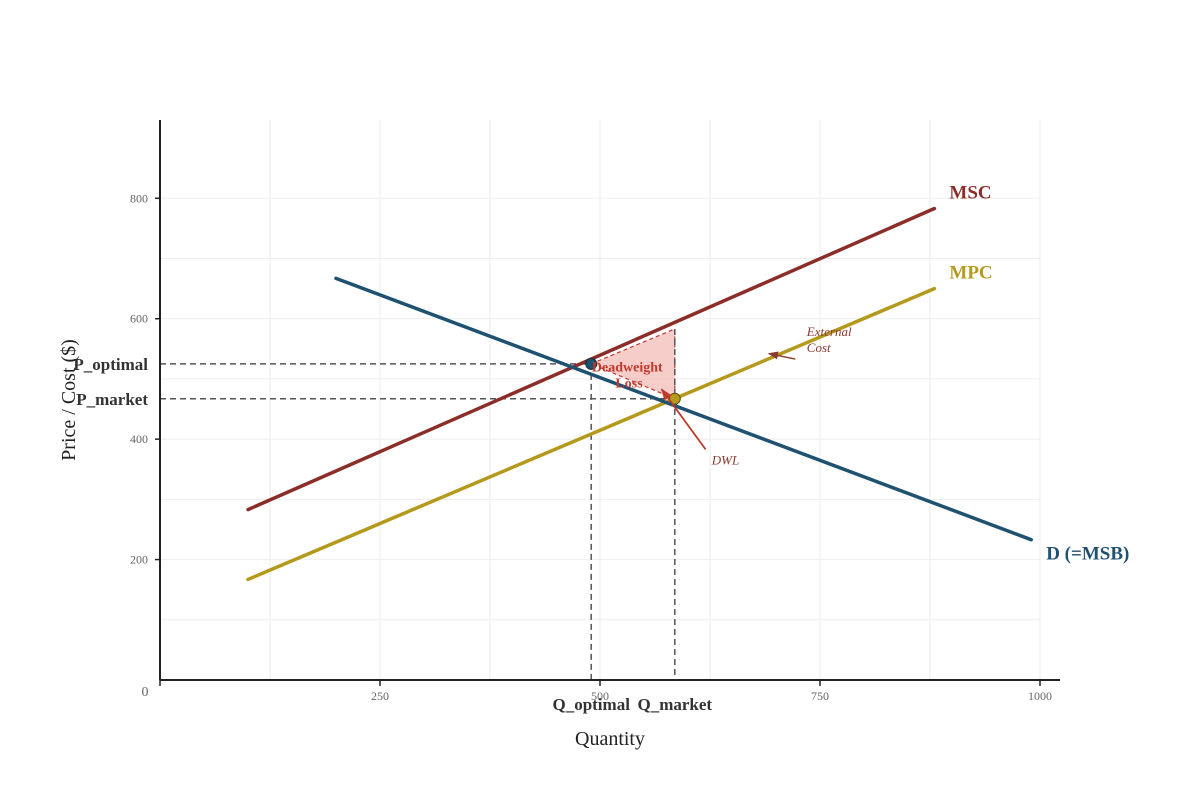 This screenshot has width=1200, height=800. Describe the element at coordinates (380, 696) in the screenshot. I see `x-tick-label: 250` at that location.